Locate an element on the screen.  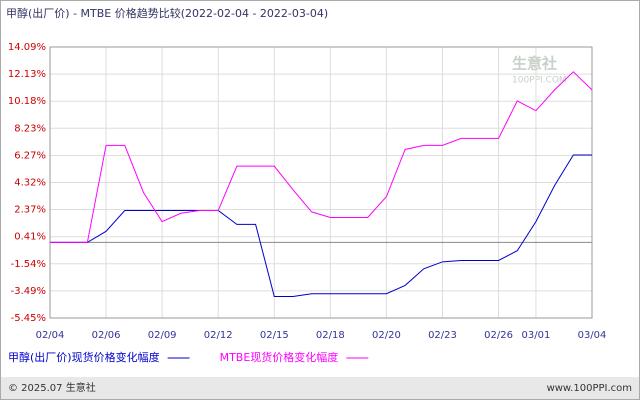
y-tick-label: 8.23% is located at coordinates (30, 128).